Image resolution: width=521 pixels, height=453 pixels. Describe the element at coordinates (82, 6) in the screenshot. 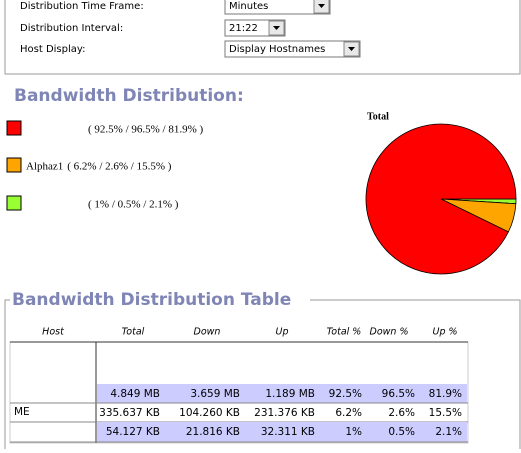

I see `field-label: Distribution Time Frame:` at that location.